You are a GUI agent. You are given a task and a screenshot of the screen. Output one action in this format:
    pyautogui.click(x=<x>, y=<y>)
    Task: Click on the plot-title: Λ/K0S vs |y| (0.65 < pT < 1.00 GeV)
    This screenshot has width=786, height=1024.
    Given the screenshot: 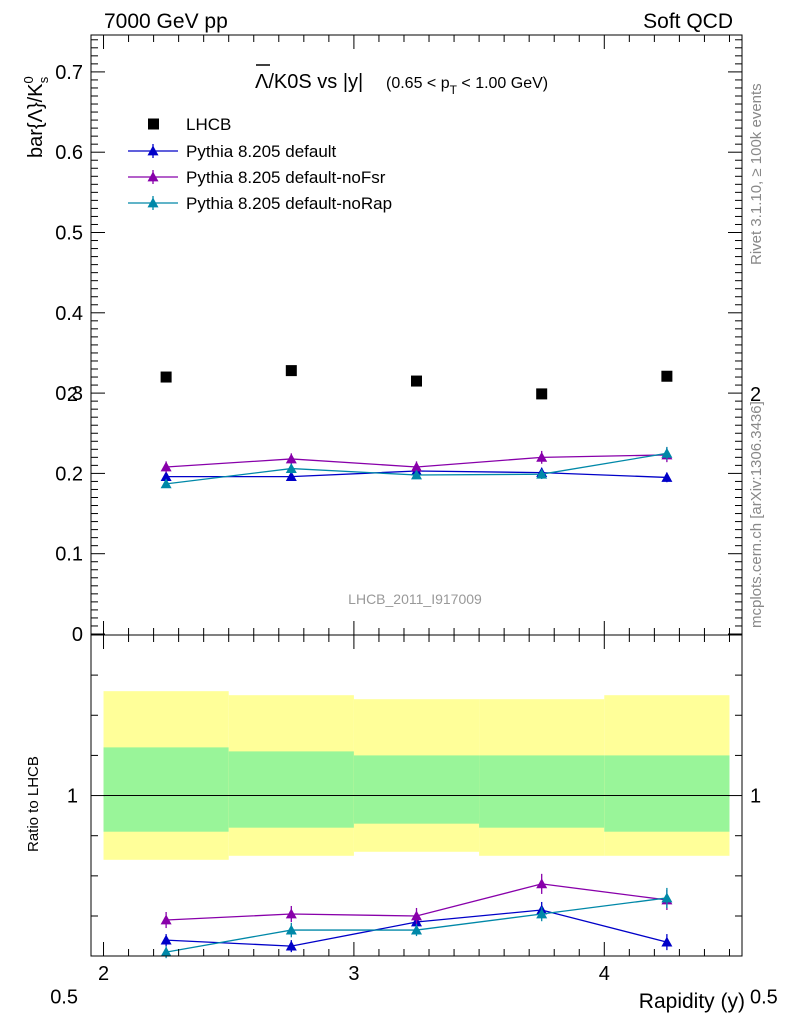 What is the action you would take?
    pyautogui.click(x=401, y=80)
    